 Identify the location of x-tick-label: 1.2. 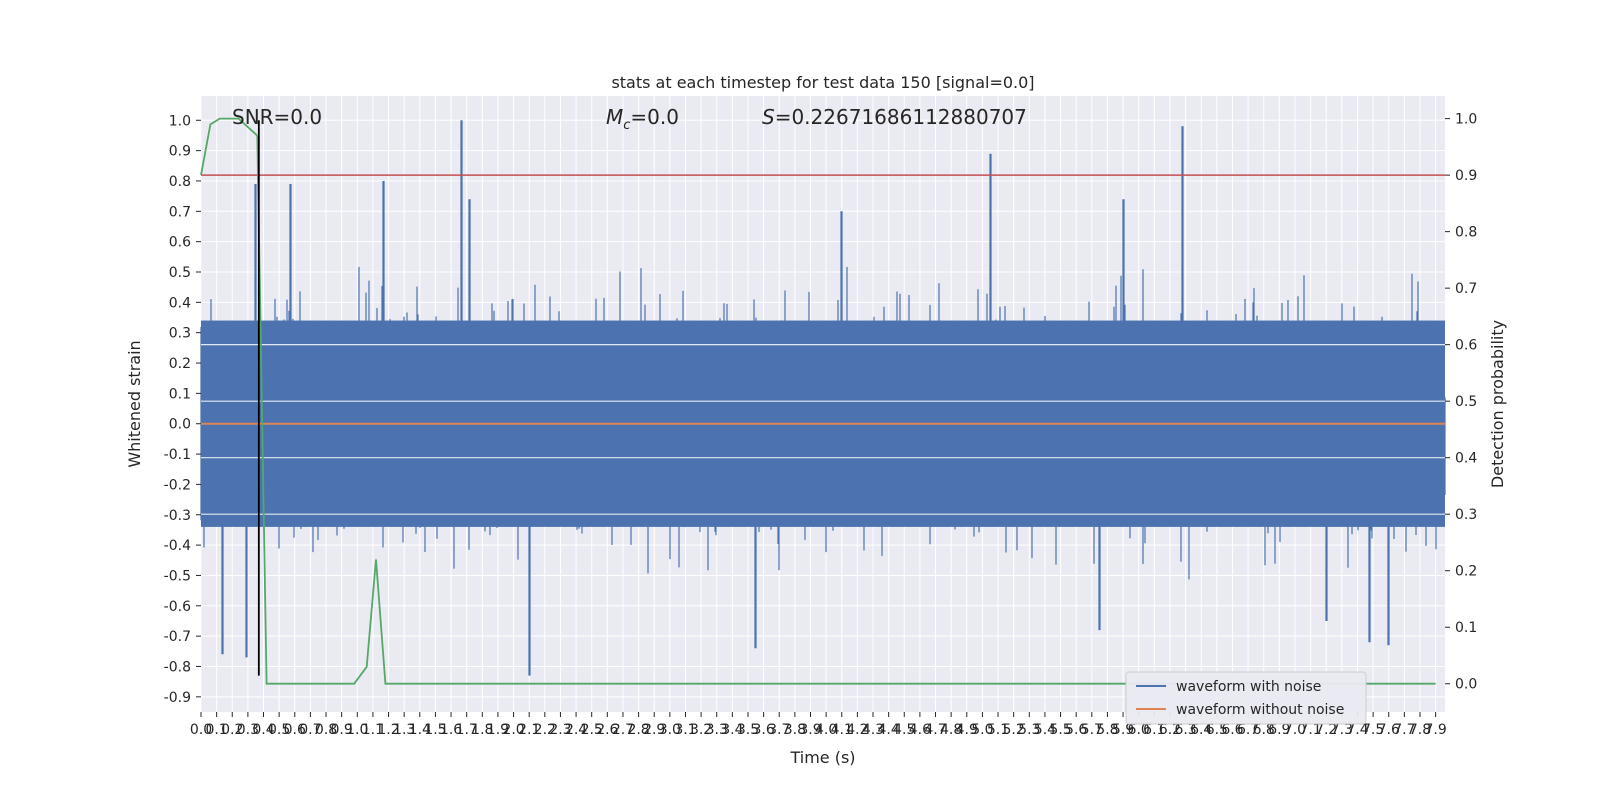
(388, 730).